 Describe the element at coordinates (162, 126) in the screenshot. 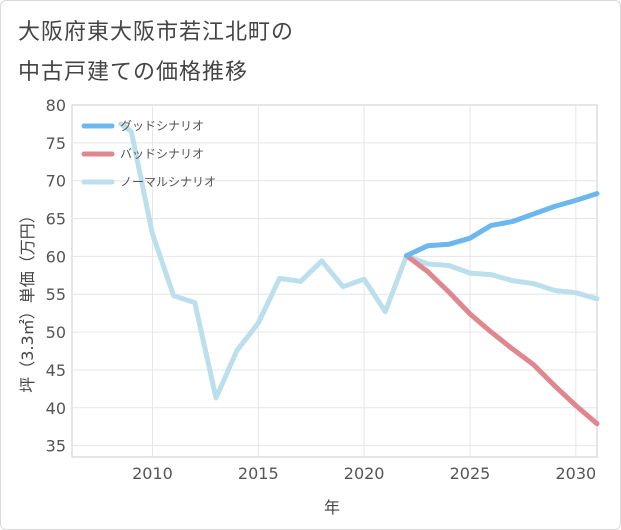

I see `legend-label: グッドシナリオ` at that location.